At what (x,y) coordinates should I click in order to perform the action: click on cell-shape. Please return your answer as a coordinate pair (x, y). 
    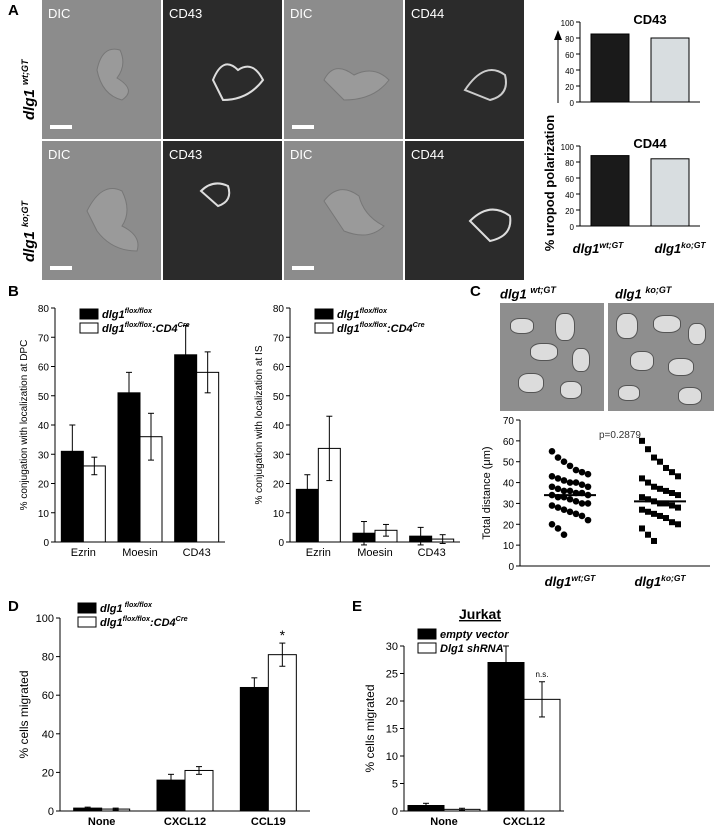
    Looking at the image, I should click on (354, 212).